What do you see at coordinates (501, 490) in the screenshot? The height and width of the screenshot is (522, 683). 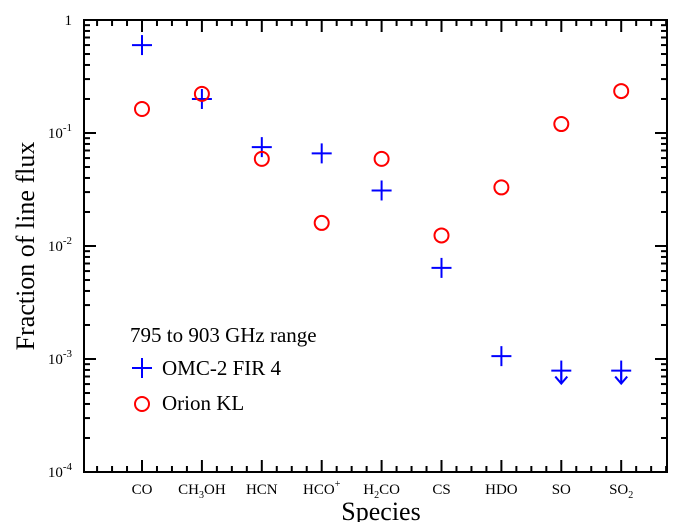 I see `x-tick-label: HDO` at bounding box center [501, 490].